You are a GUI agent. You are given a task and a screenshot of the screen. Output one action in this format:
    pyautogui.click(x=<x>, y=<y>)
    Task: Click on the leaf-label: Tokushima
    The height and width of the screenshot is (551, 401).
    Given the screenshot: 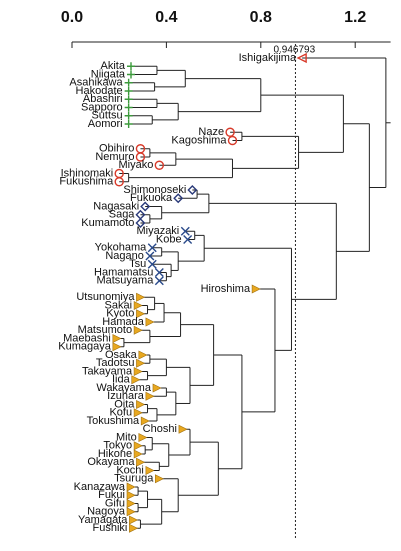 What is the action you would take?
    pyautogui.click(x=113, y=421)
    